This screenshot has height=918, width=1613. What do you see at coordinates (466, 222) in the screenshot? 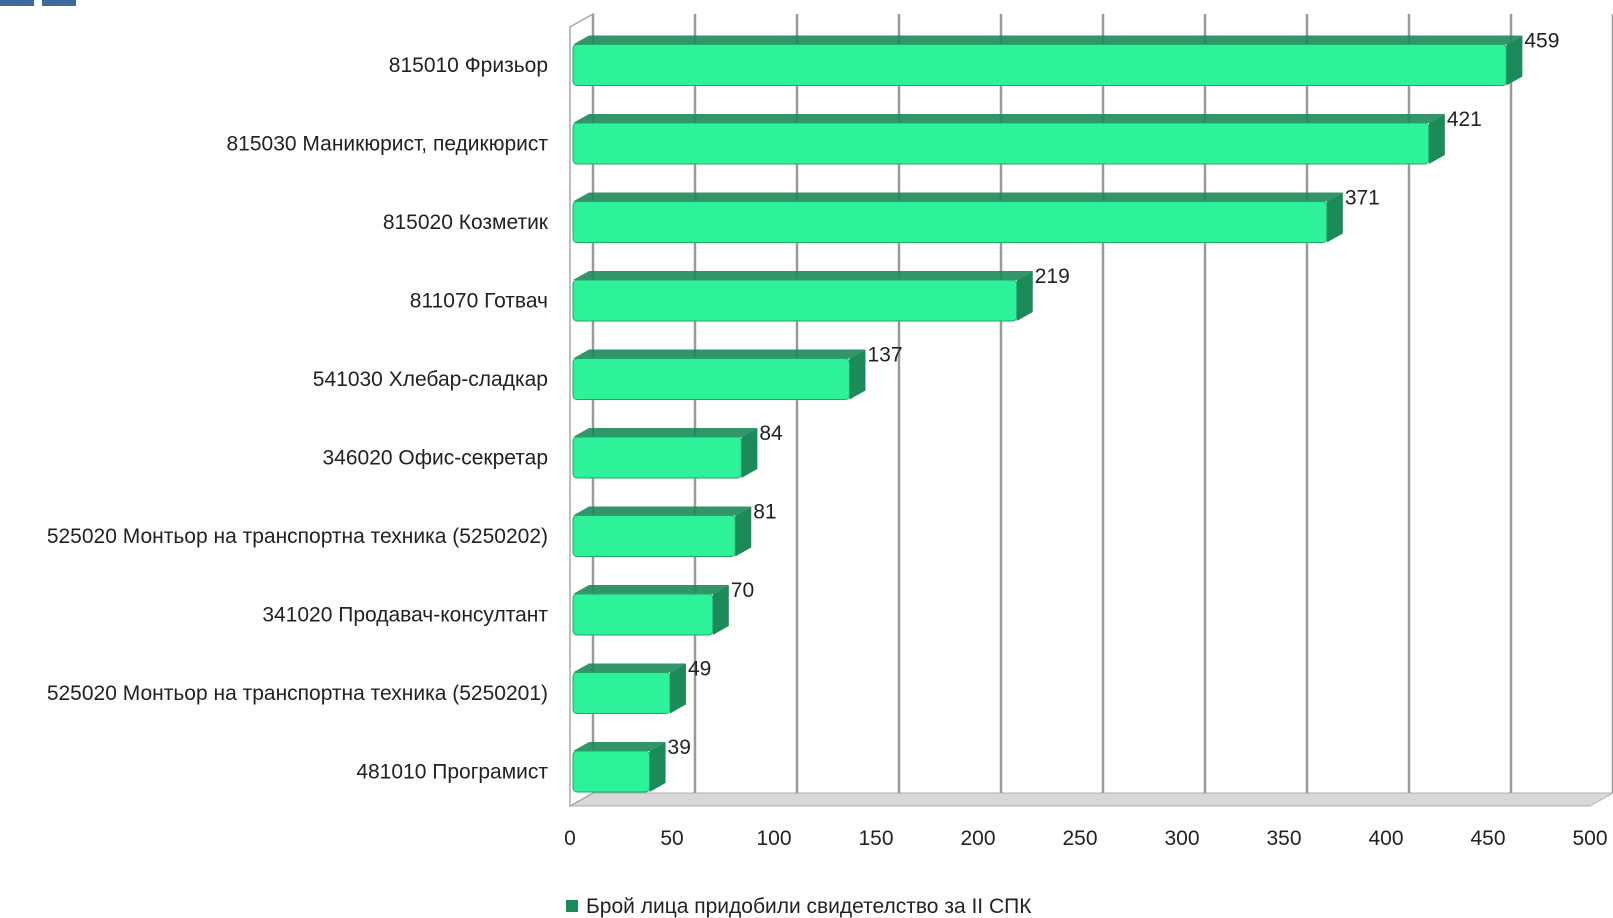
I see `category-label: 815020 Козметик` at bounding box center [466, 222].